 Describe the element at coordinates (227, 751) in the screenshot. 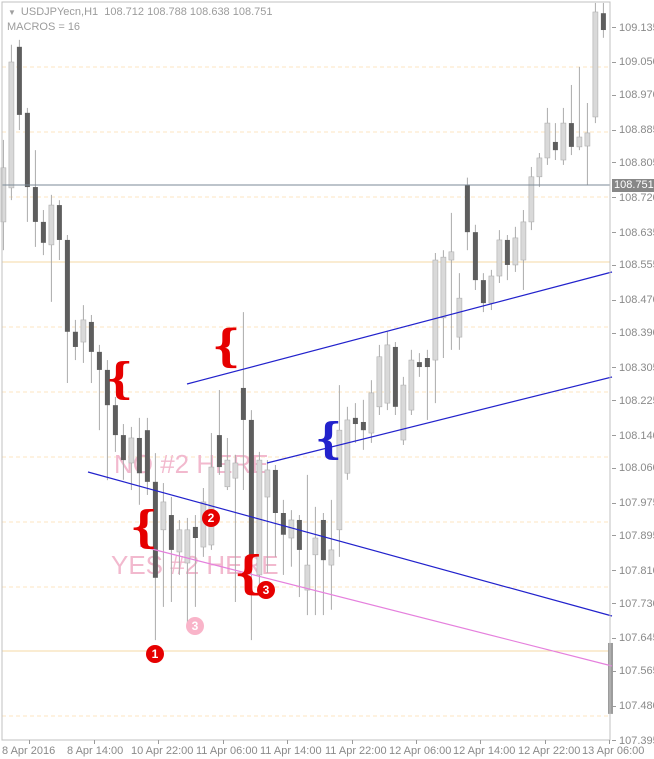

I see `time-axis-label: 11 Apr 06:00` at that location.